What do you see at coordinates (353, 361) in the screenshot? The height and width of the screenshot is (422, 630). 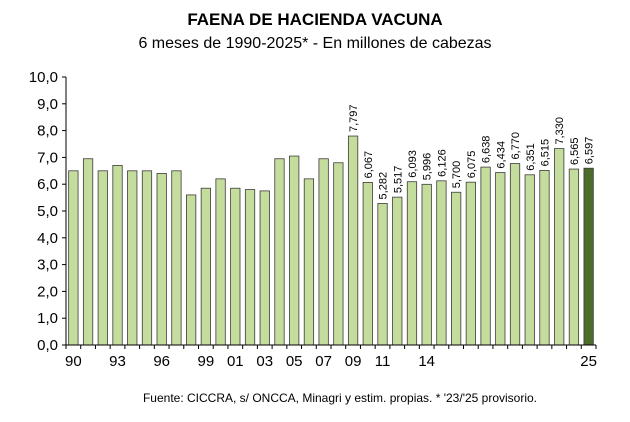 I see `x-tick-label: 09` at bounding box center [353, 361].